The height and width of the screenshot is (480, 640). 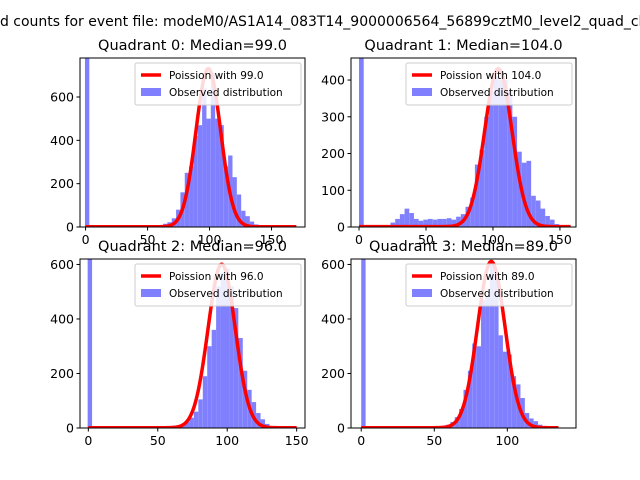 What do you see at coordinates (333, 190) in the screenshot?
I see `y-tick-label: 100` at bounding box center [333, 190].